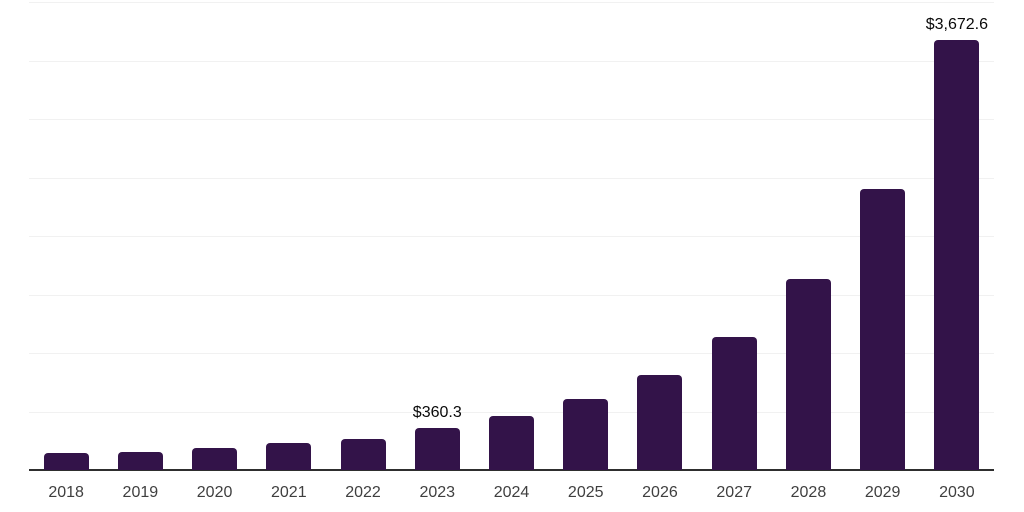  What do you see at coordinates (957, 255) in the screenshot?
I see `bar-2030` at bounding box center [957, 255].